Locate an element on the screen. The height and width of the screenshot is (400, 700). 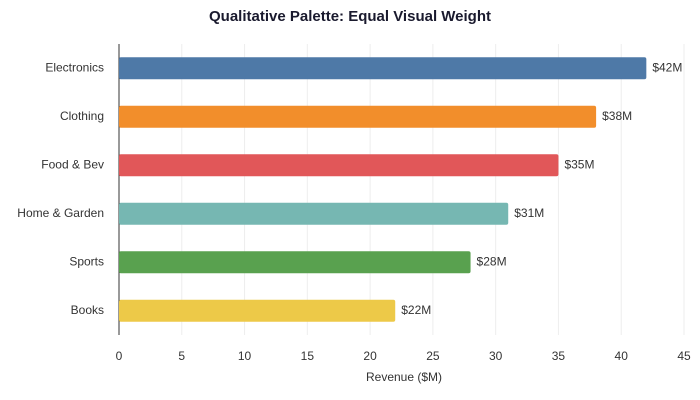
value-label: $22M is located at coordinates (416, 310).